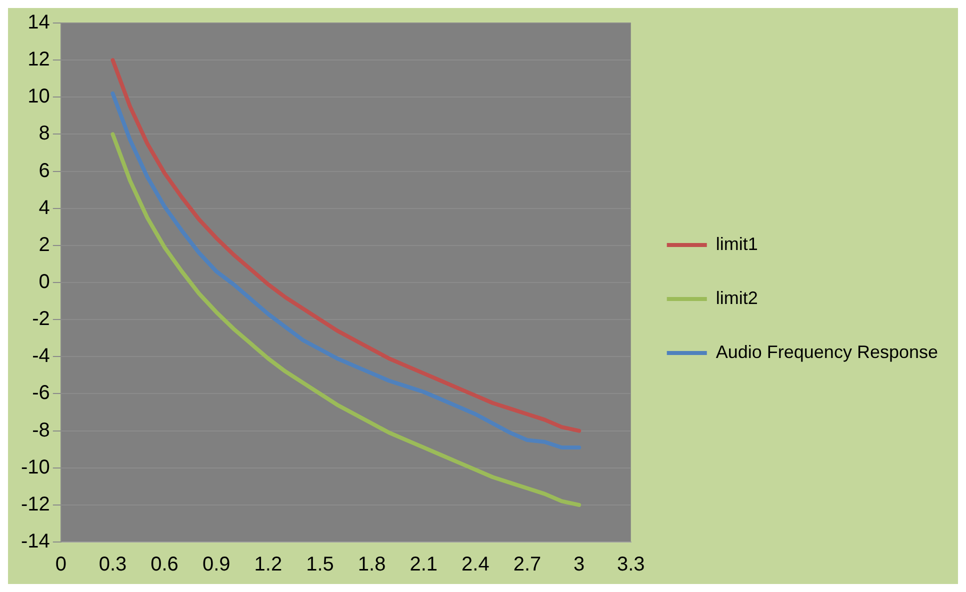 The height and width of the screenshot is (592, 966). Describe the element at coordinates (164, 565) in the screenshot. I see `x-tick-label: 0.6` at that location.